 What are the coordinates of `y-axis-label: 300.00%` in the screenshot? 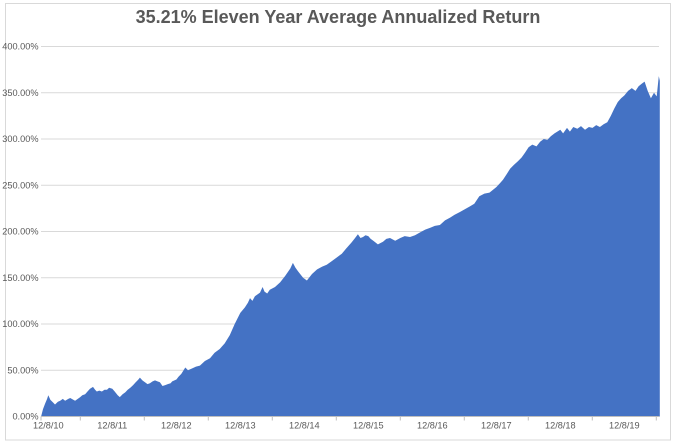 It's located at (20, 139).